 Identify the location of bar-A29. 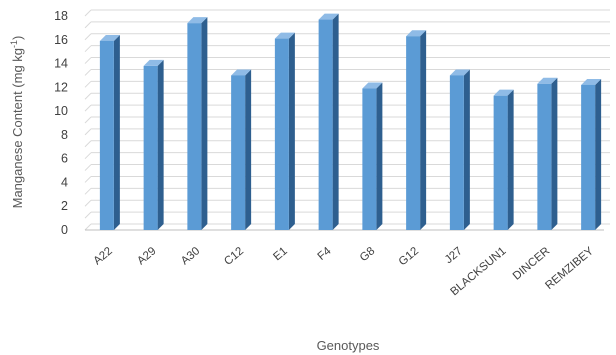
(153, 144).